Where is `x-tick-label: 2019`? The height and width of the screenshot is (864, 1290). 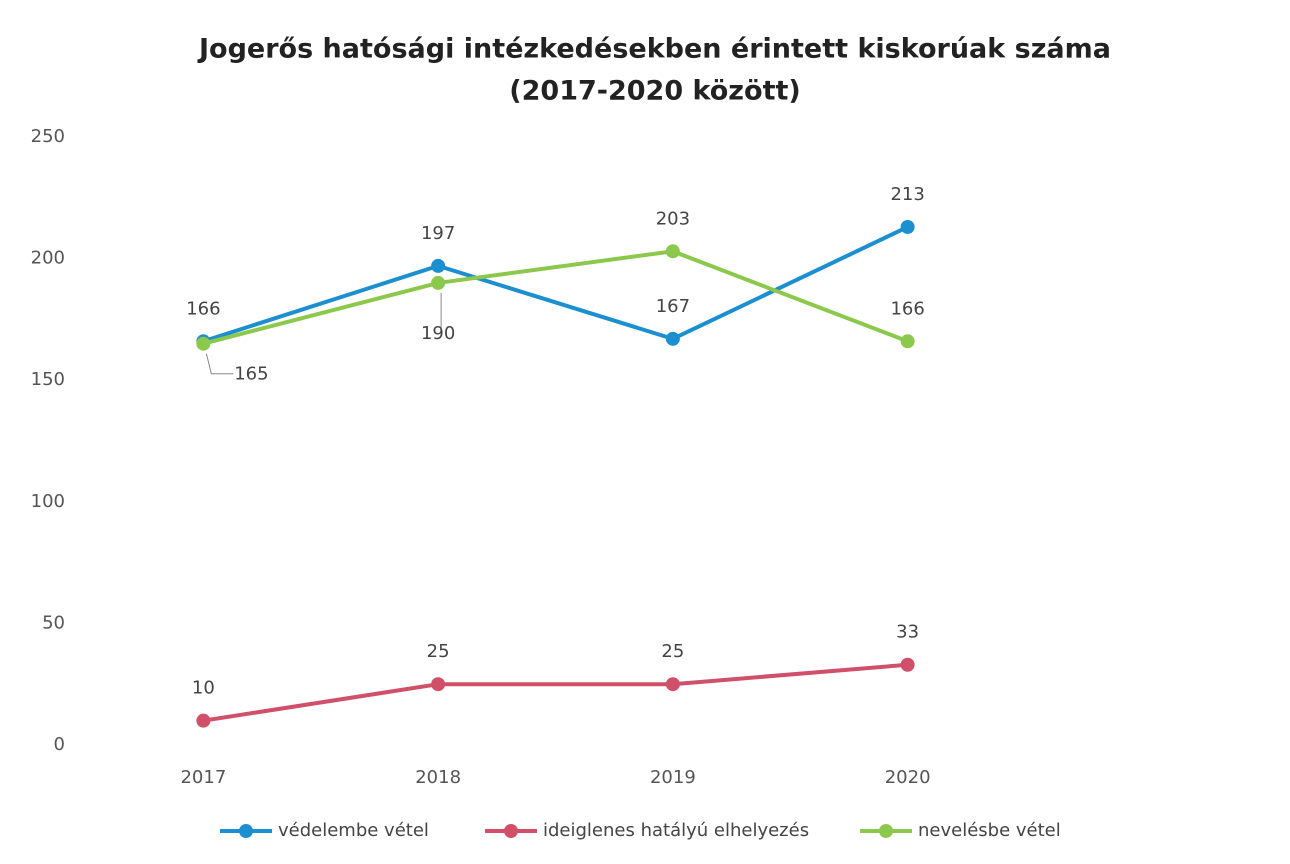 x-tick-label: 2019 is located at coordinates (673, 777).